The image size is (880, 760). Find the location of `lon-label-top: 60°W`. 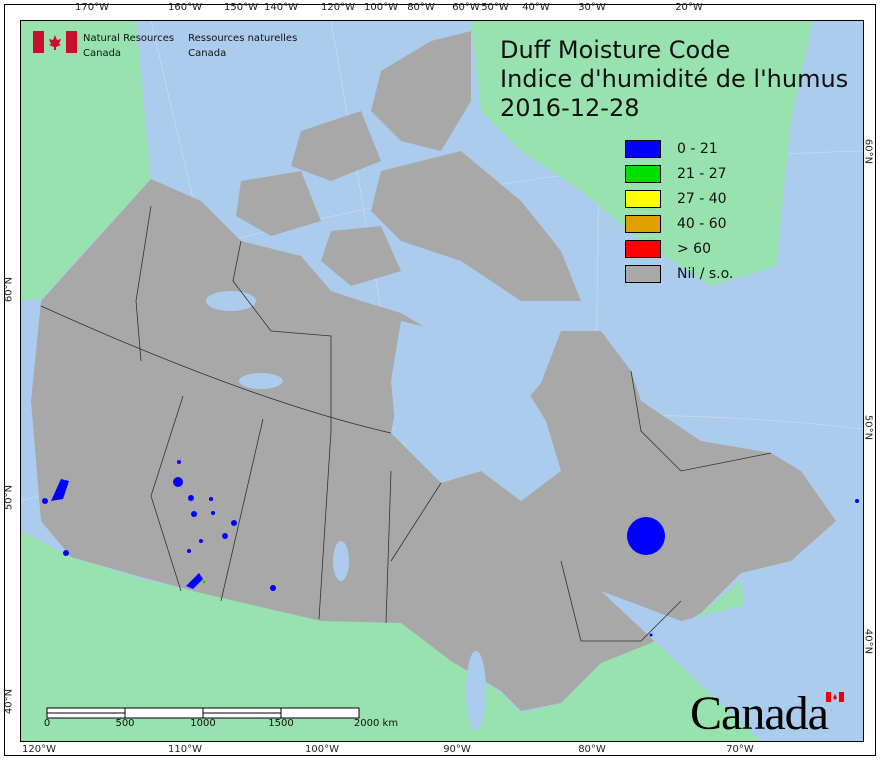

lon-label-top: 60°W is located at coordinates (466, 7).